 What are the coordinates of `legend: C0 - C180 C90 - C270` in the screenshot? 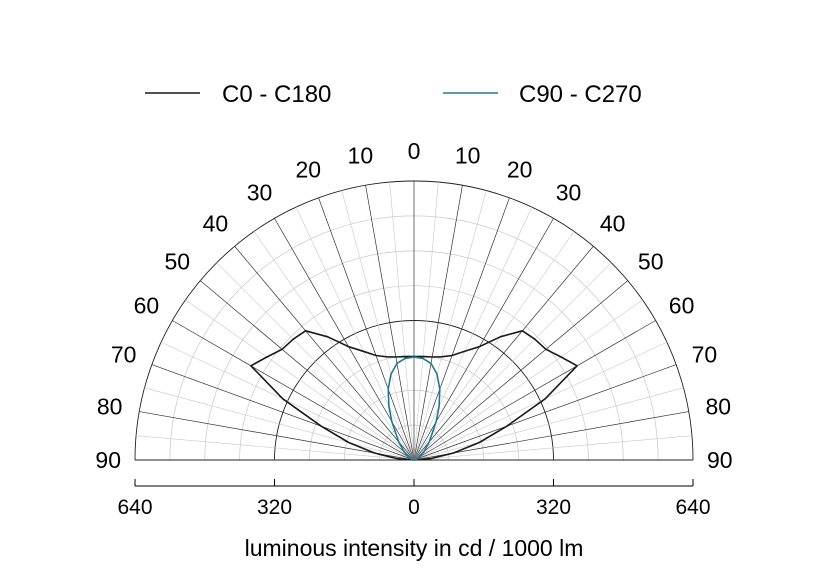 It's located at (393, 94).